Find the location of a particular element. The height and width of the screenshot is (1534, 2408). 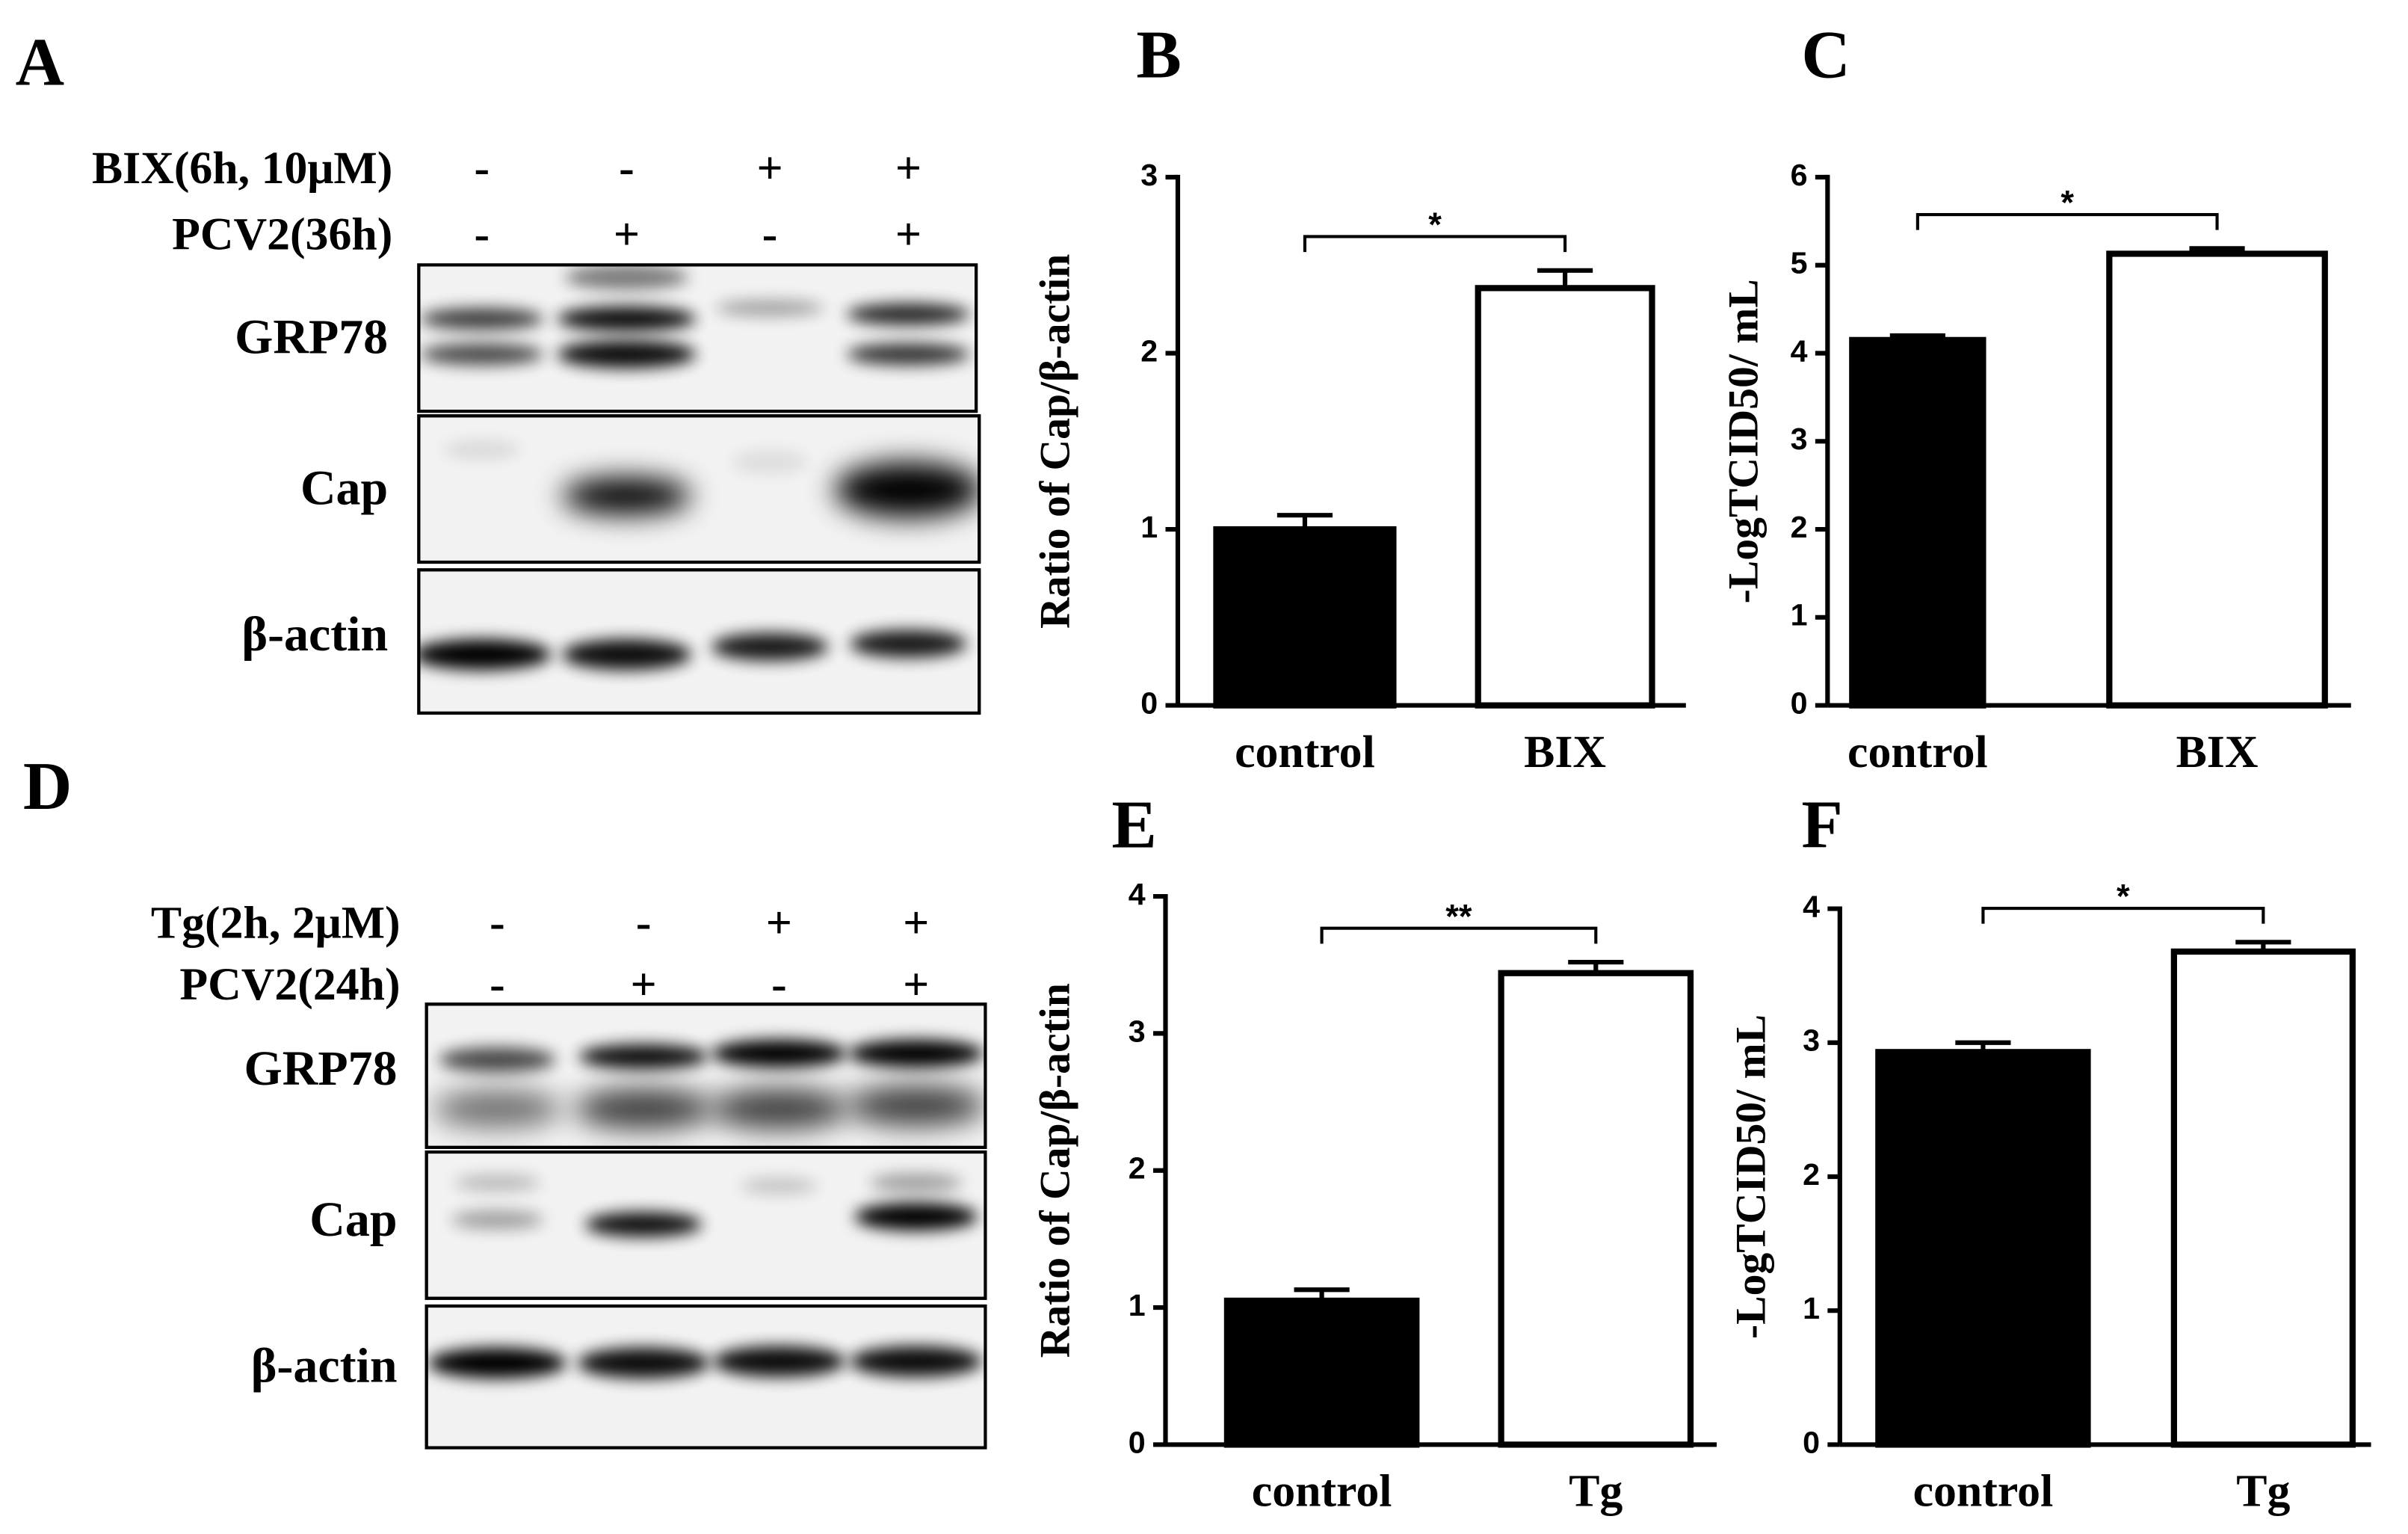

treatment-label: BIX(6h, 10μM) is located at coordinates (242, 168).